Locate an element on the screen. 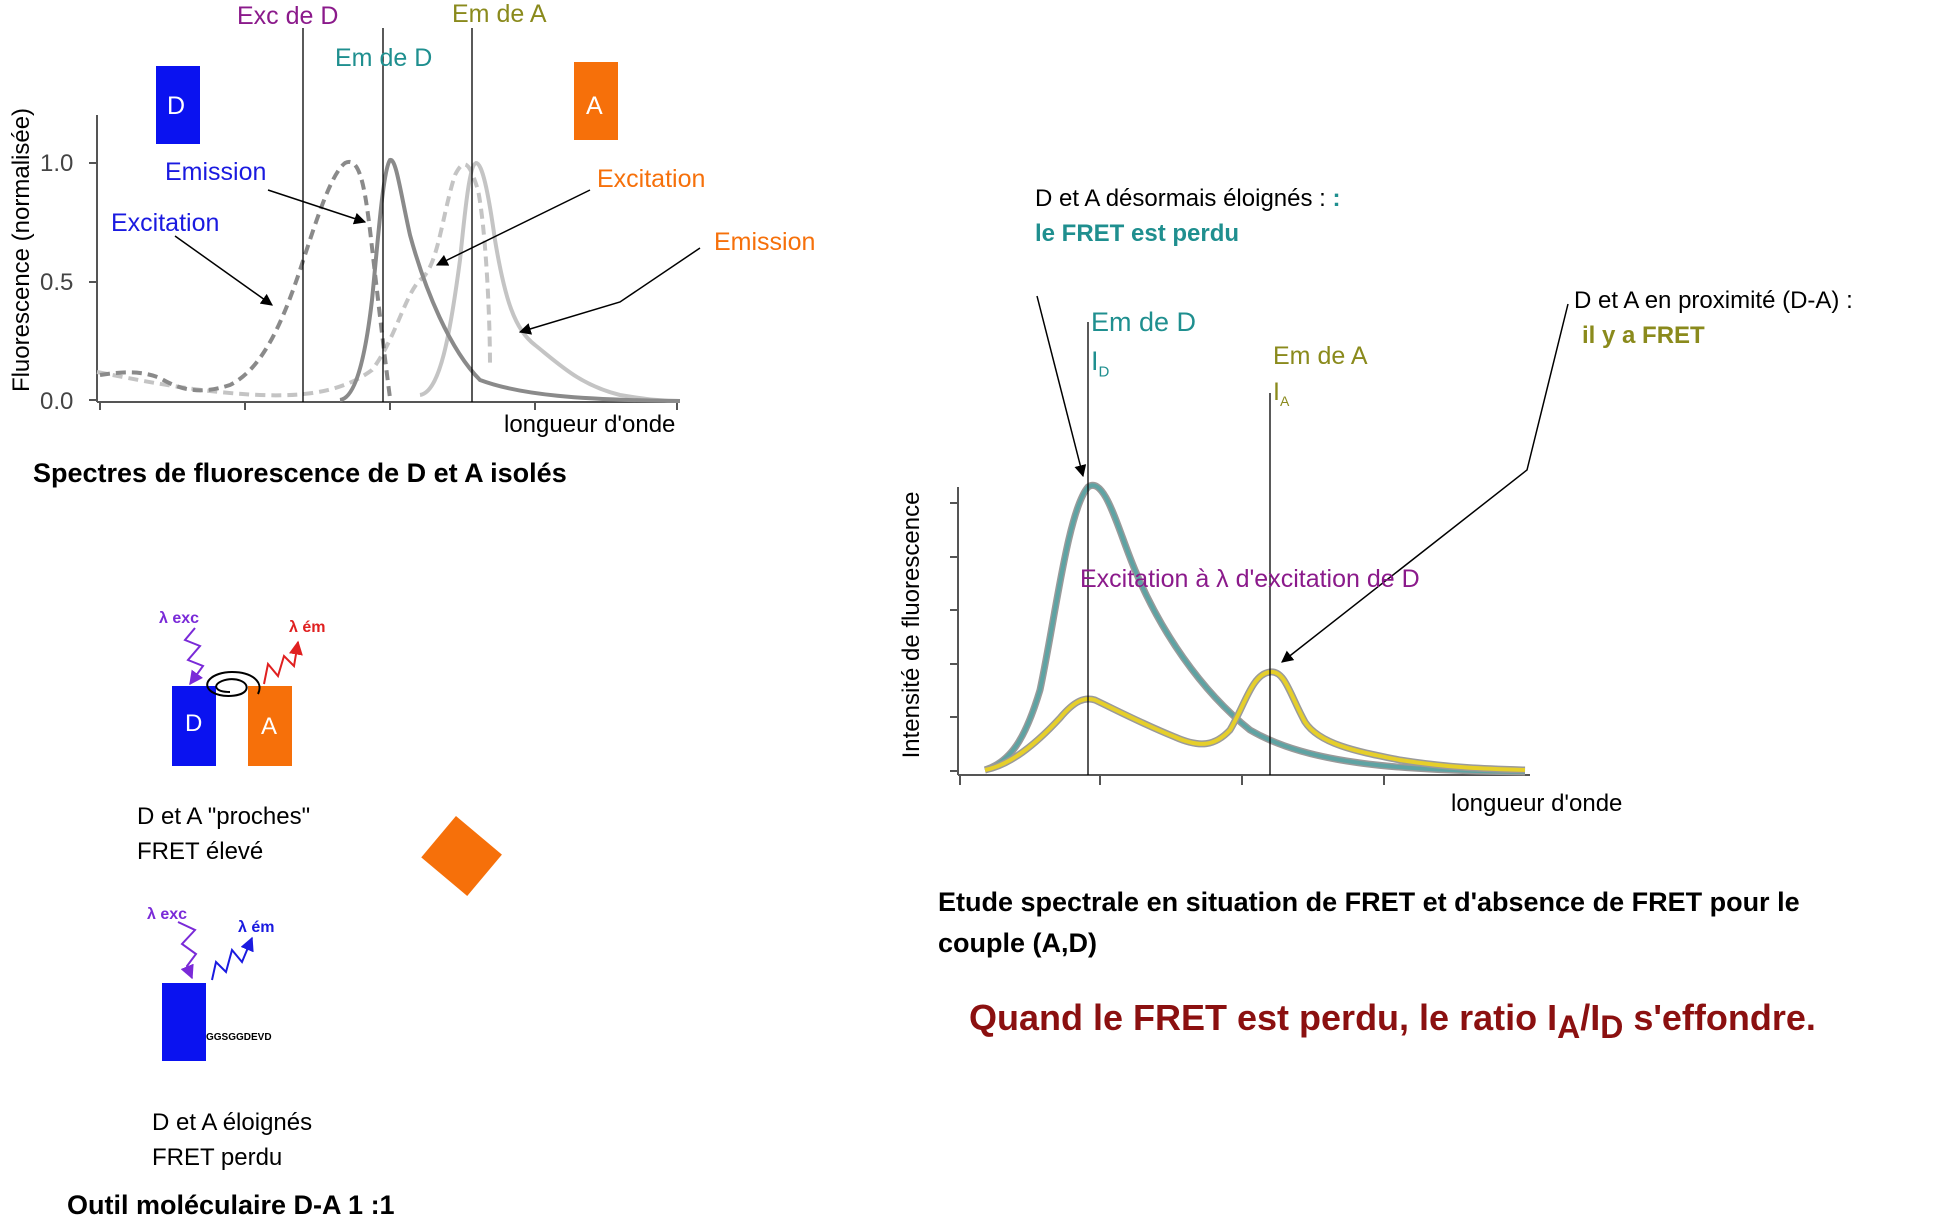  i-d-symbol: I is located at coordinates (1095, 361).